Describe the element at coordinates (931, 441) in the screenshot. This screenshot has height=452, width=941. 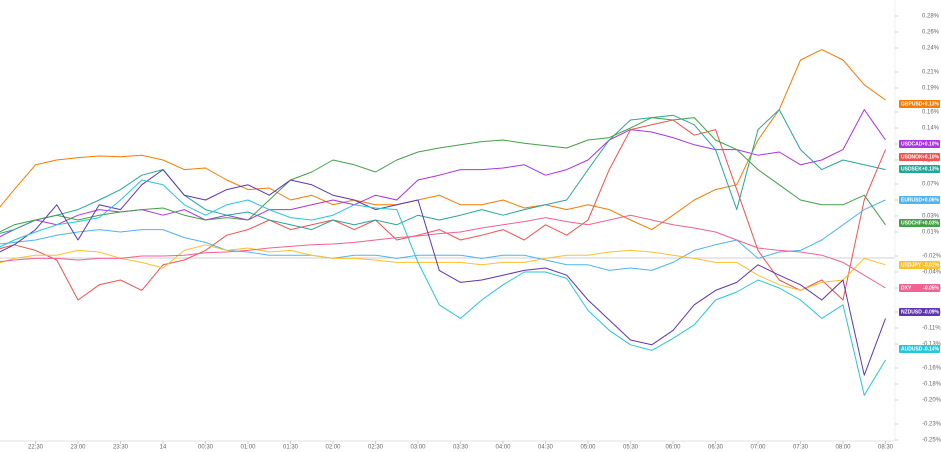
I see `y-tick-label: -0.25%` at that location.